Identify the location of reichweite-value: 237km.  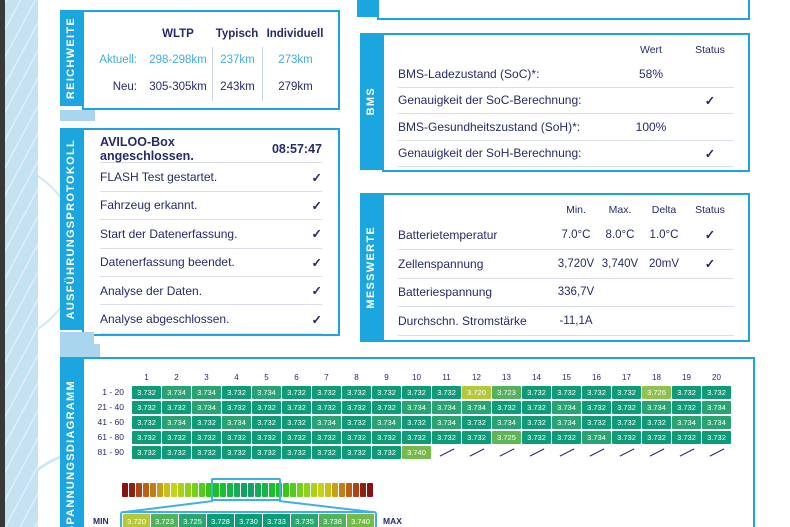
(237, 60).